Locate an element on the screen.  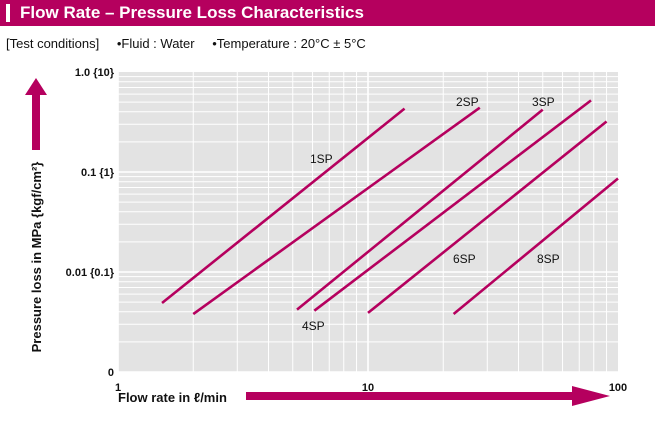
y-tick-label: 0.1 {1} is located at coordinates (98, 173).